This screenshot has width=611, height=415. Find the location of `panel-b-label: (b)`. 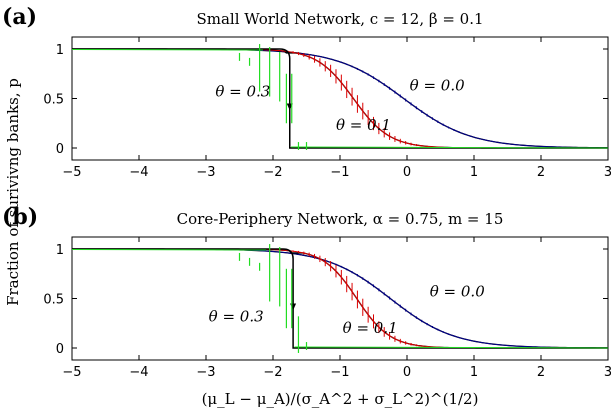

panel-b-label: (b) is located at coordinates (20, 217).